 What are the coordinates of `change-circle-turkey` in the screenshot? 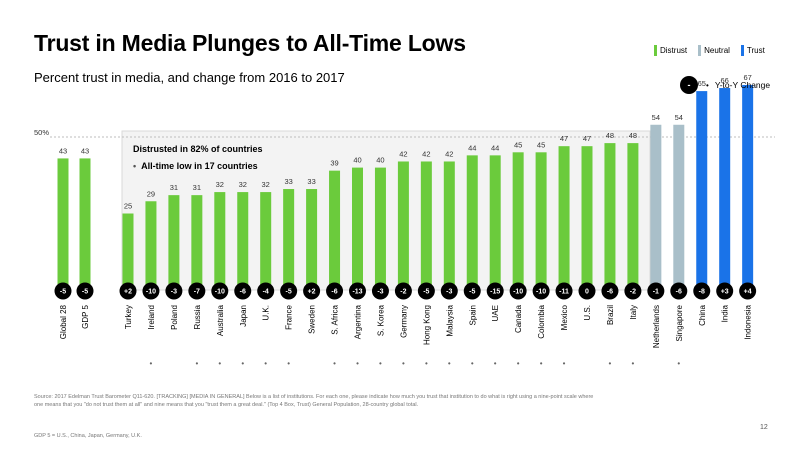 It's located at (128, 291).